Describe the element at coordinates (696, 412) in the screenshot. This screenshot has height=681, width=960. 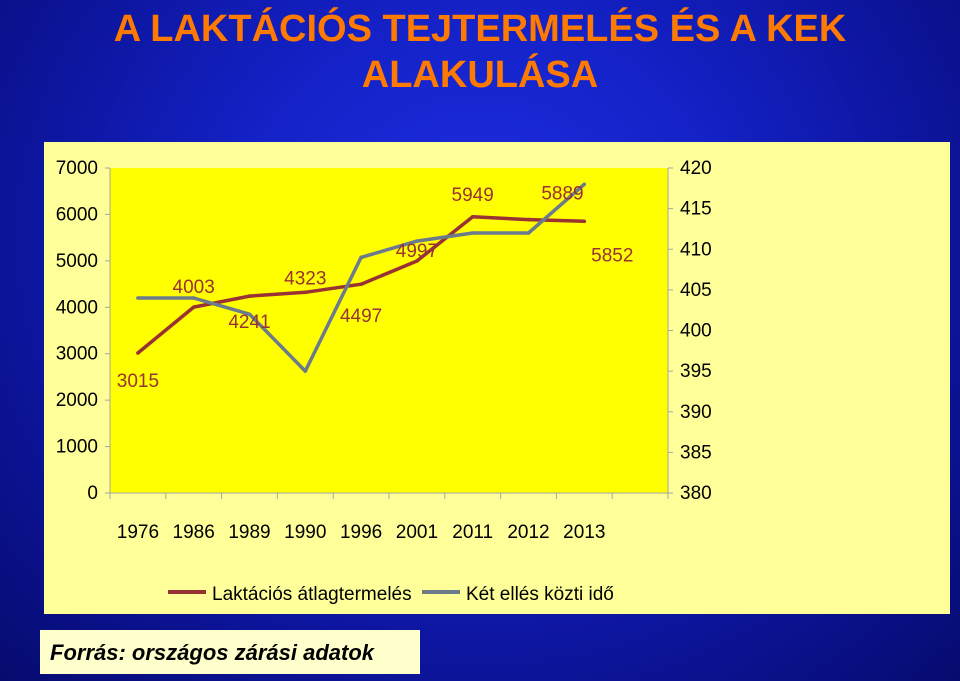
I see `y-right-tick-label: 390` at that location.